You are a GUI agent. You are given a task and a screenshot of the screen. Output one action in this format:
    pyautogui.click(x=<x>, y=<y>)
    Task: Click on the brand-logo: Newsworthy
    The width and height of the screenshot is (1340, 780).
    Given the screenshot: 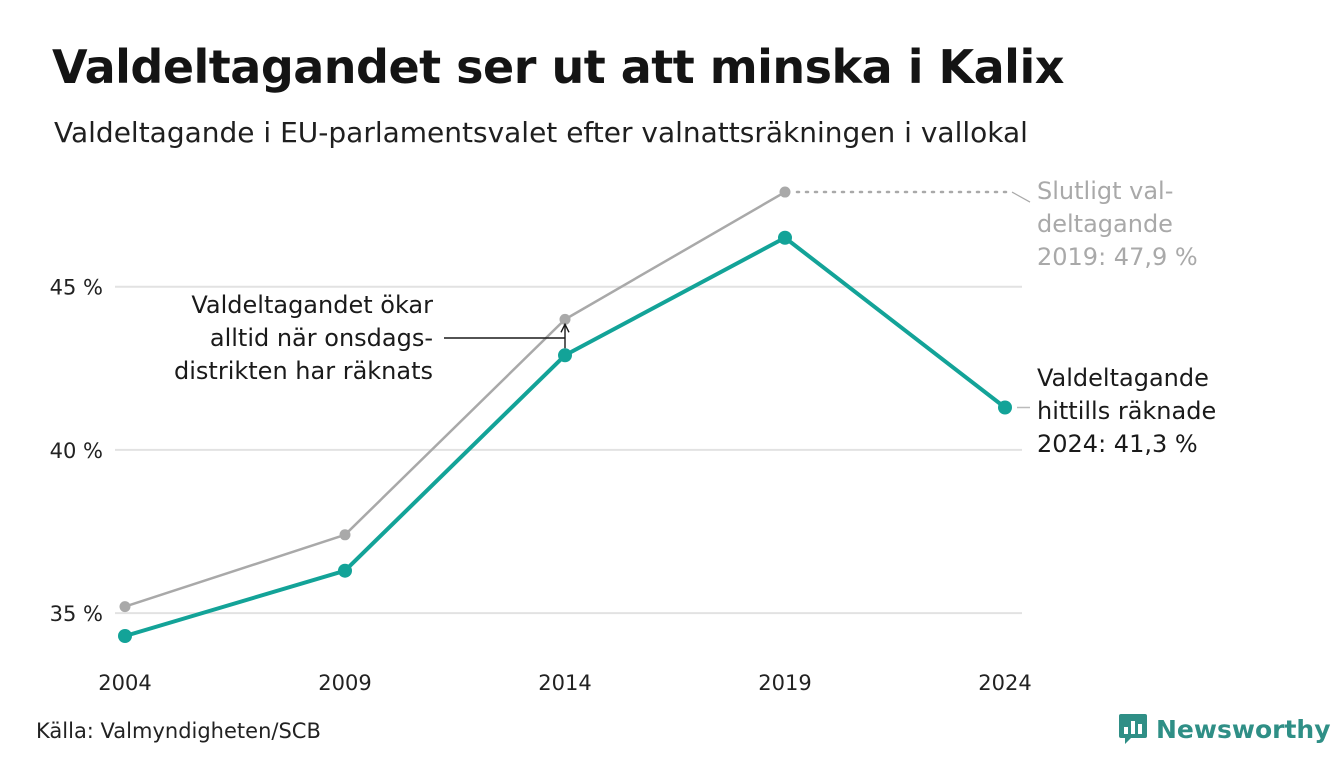 What is the action you would take?
    pyautogui.click(x=1224, y=729)
    